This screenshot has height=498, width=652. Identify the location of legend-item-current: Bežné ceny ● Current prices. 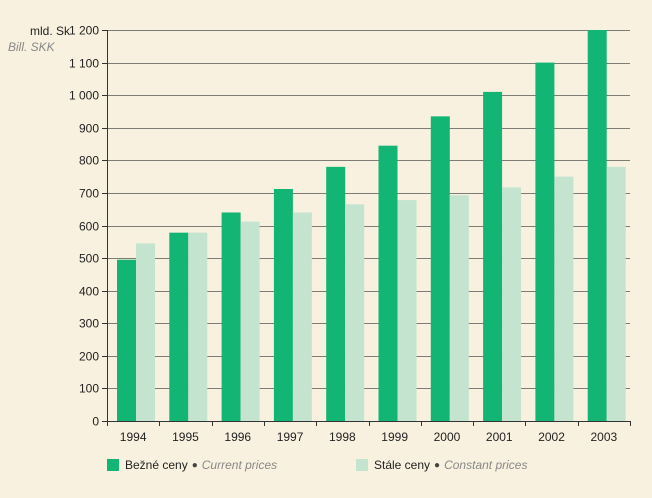
(192, 465).